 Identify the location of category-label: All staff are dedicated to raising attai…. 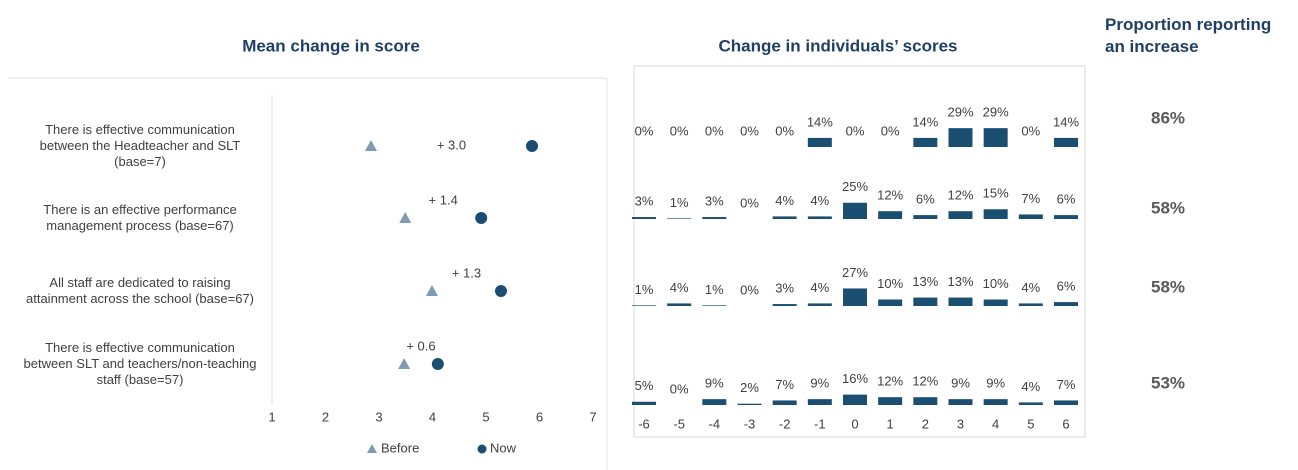
(140, 290).